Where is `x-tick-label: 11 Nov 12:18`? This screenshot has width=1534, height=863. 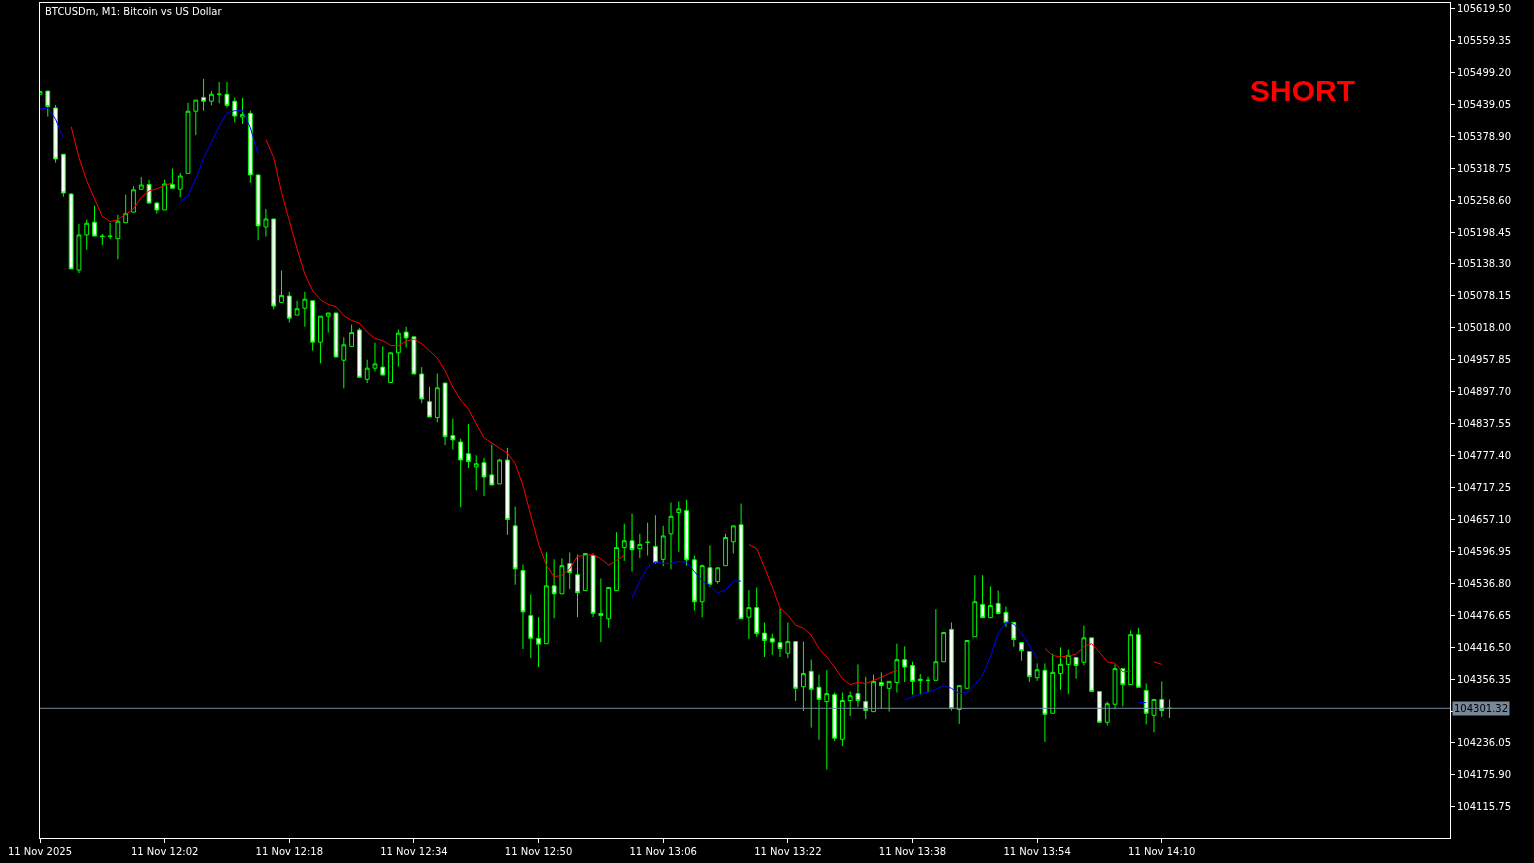 x-tick-label: 11 Nov 12:18 is located at coordinates (289, 851).